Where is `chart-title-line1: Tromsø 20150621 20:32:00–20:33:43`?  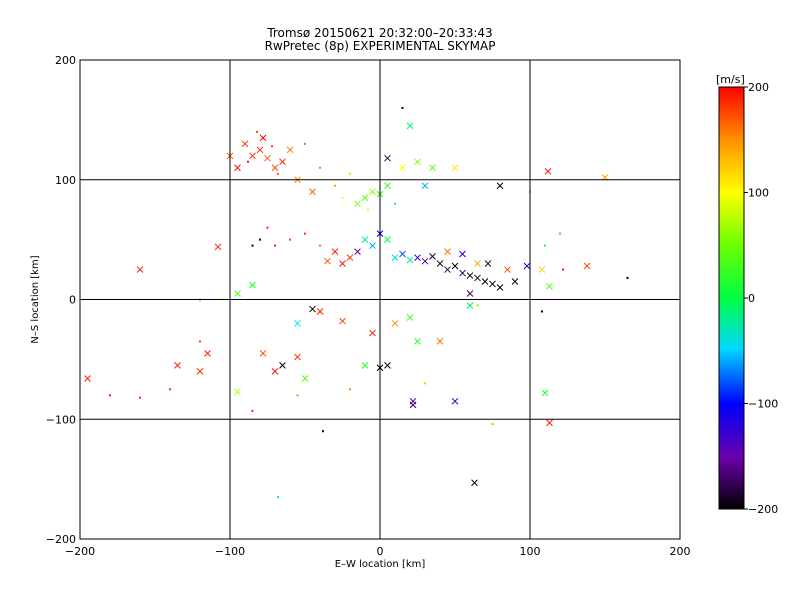 chart-title-line1: Tromsø 20150621 20:32:00–20:33:43 is located at coordinates (380, 33).